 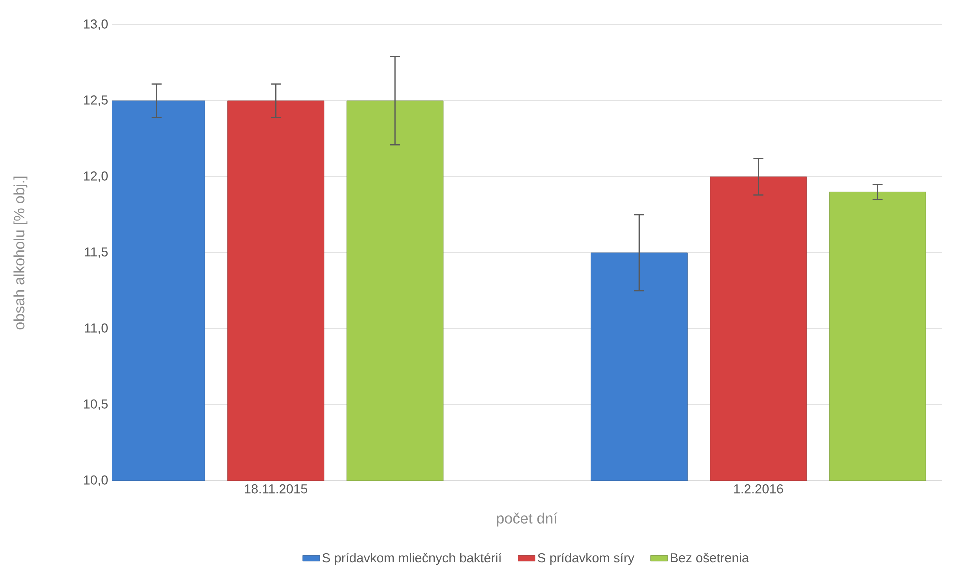 I want to click on legend-label: S prídavkom síry, so click(x=586, y=559).